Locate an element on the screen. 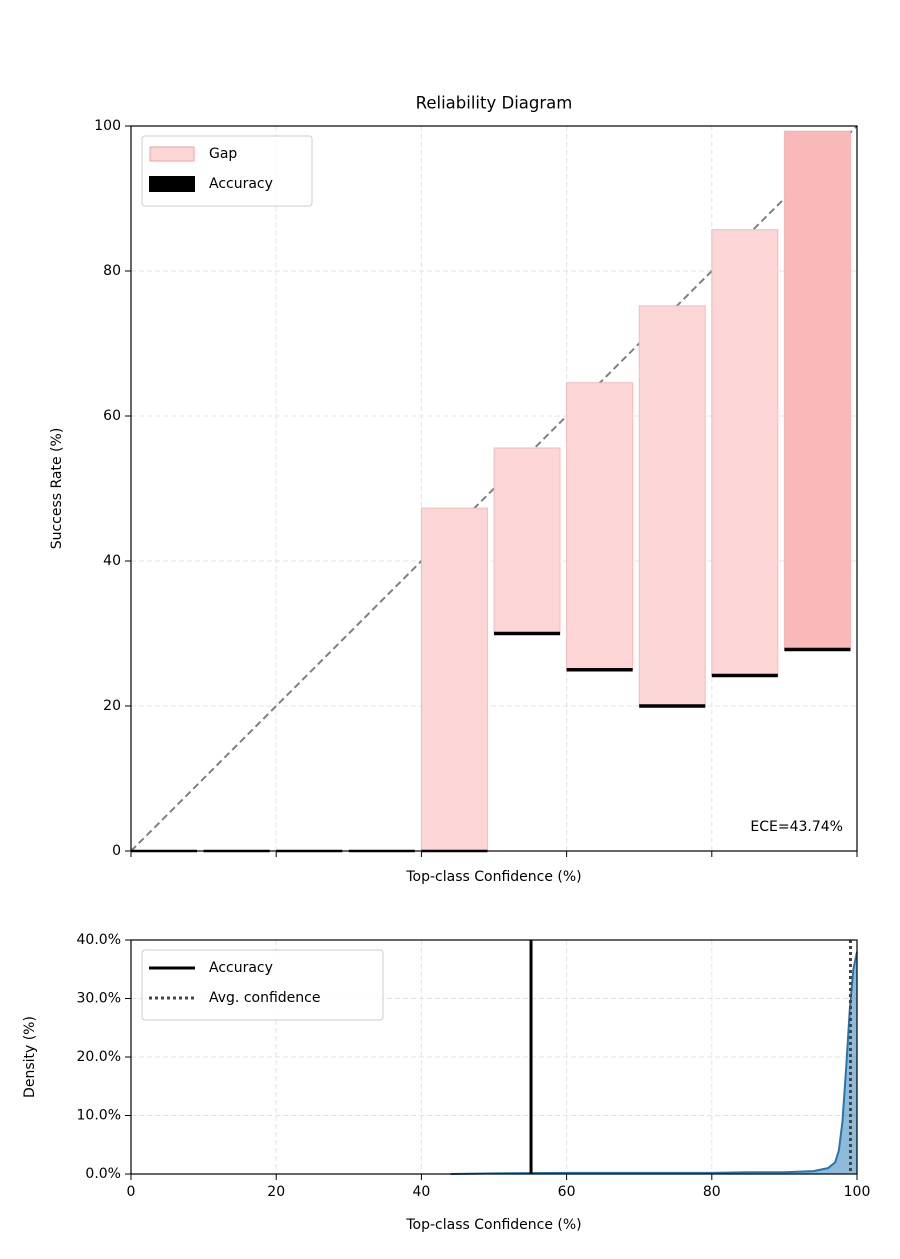  y-tick-label: 80 is located at coordinates (112, 271).